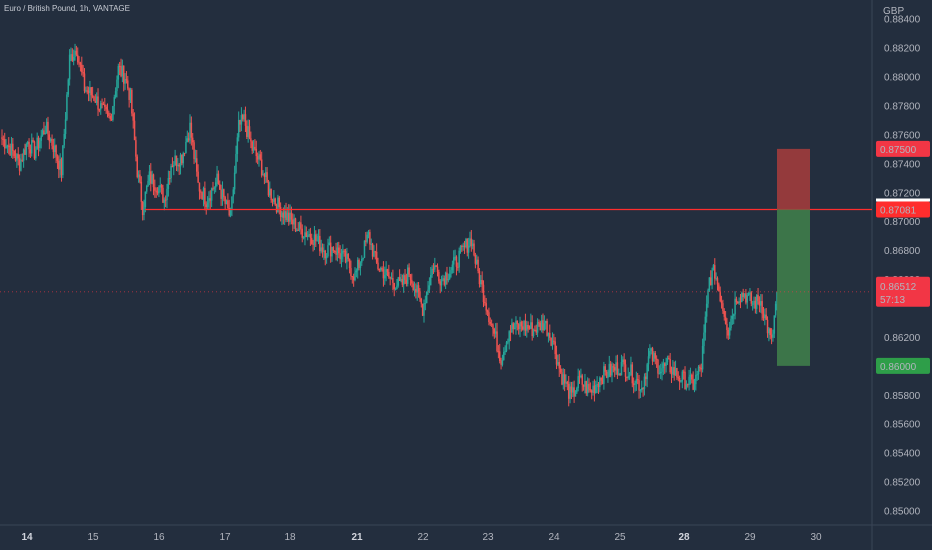 The width and height of the screenshot is (932, 550). Describe the element at coordinates (902, 20) in the screenshot. I see `y-tick-label: 0.88400` at that location.